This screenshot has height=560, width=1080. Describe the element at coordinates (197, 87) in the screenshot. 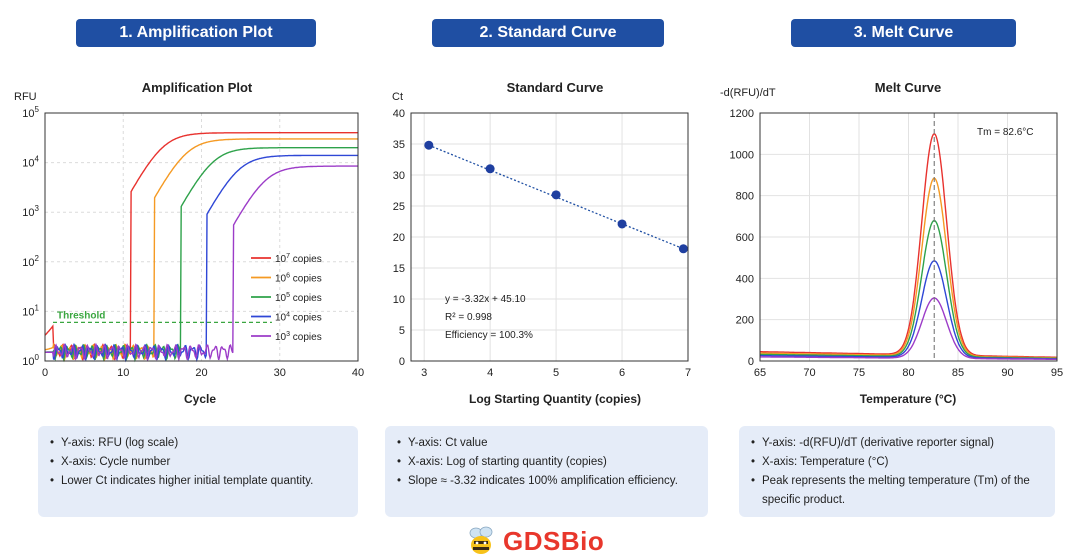

I see `chart-title: Amplification Plot` at that location.